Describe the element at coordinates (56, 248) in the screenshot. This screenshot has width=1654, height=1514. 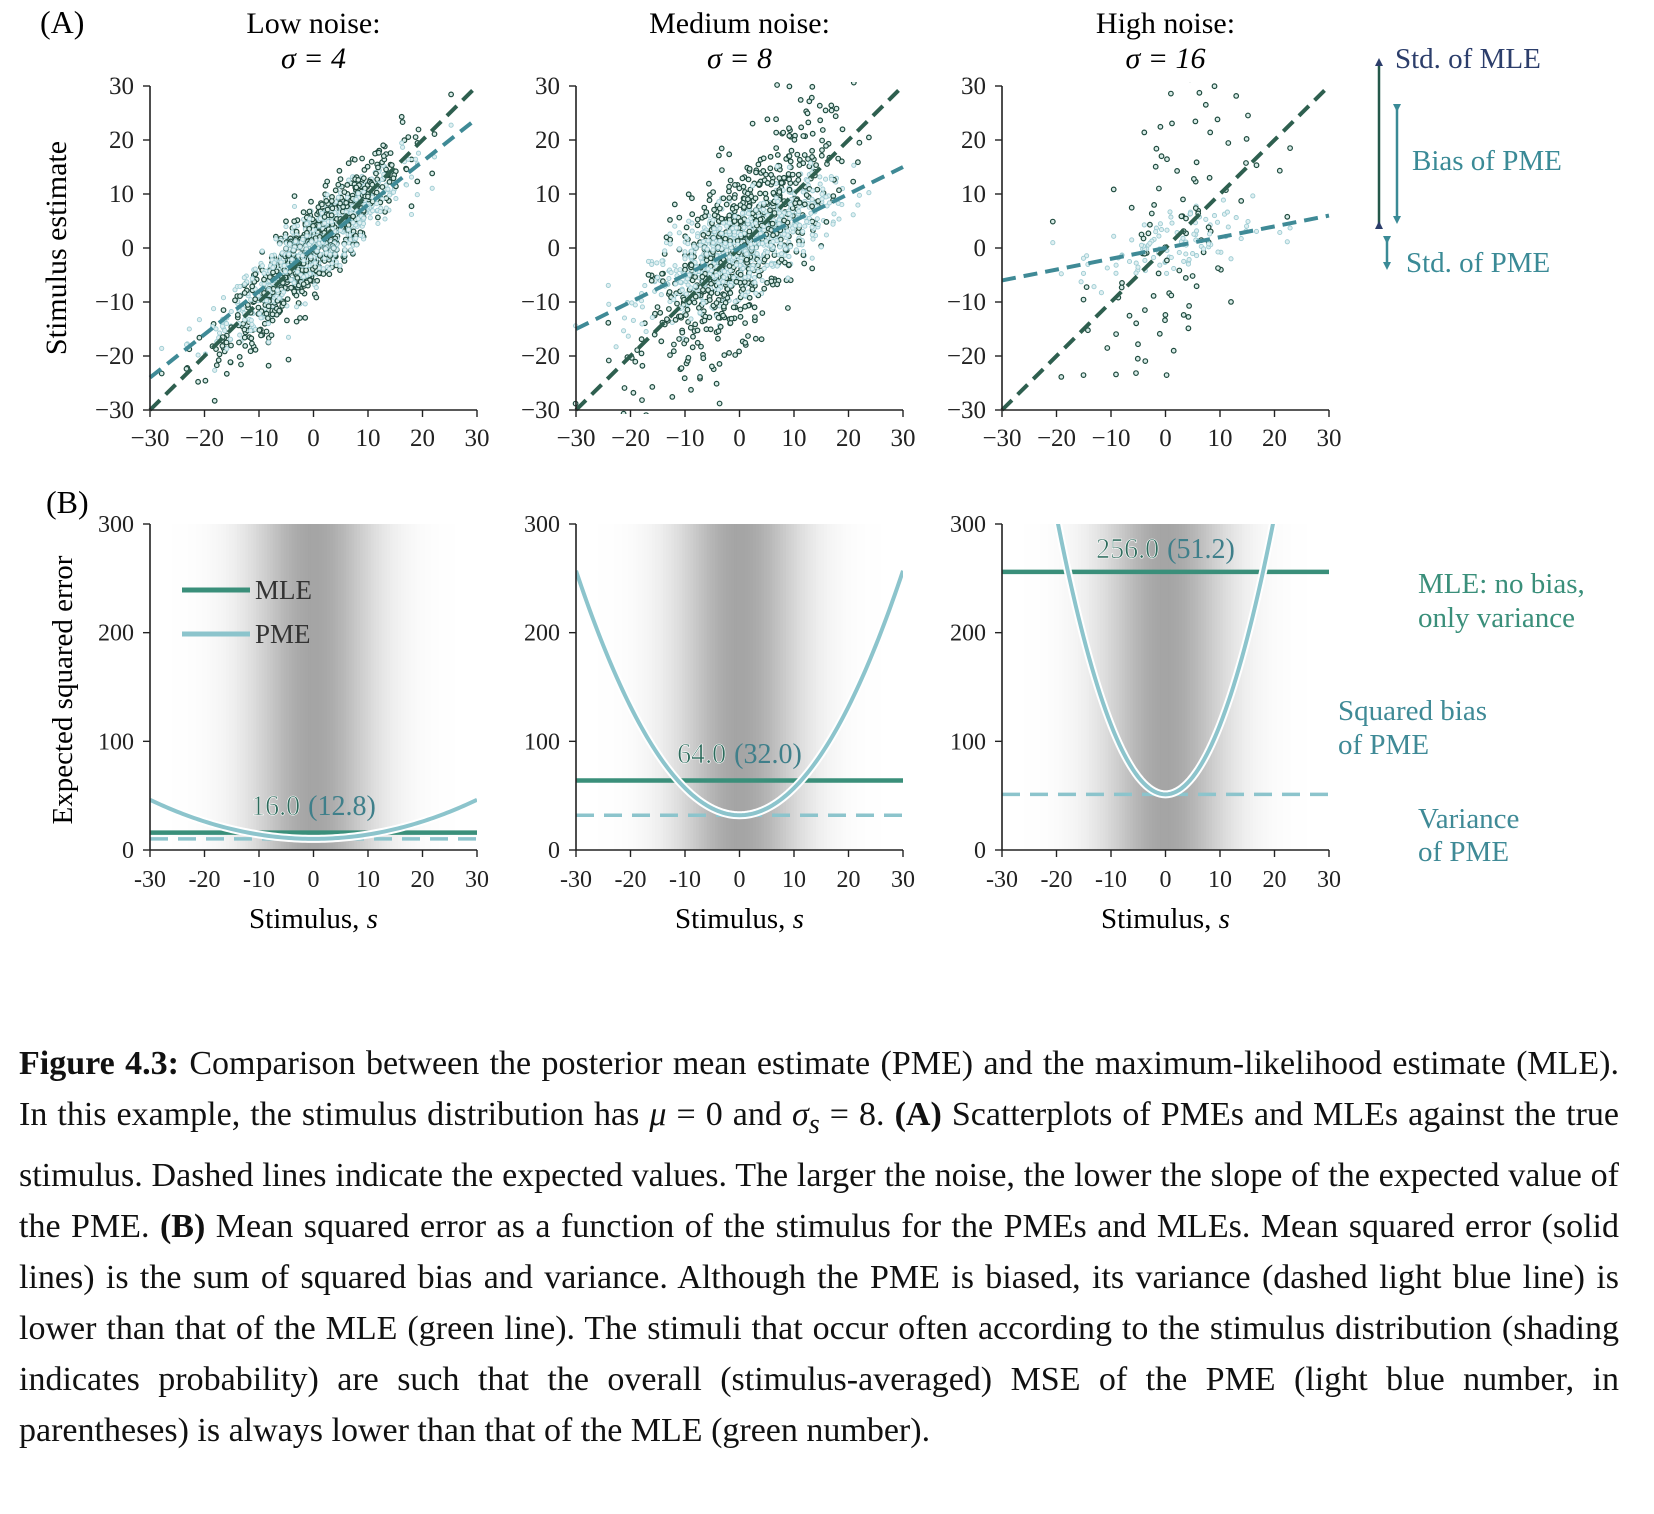
I see `y-label-a: Stimulus estimate` at that location.